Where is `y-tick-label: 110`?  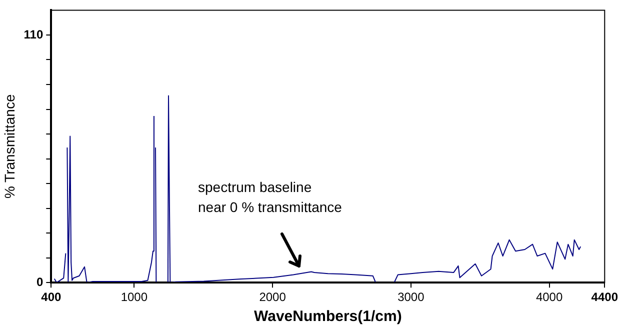 y-tick-label: 110 is located at coordinates (34, 34).